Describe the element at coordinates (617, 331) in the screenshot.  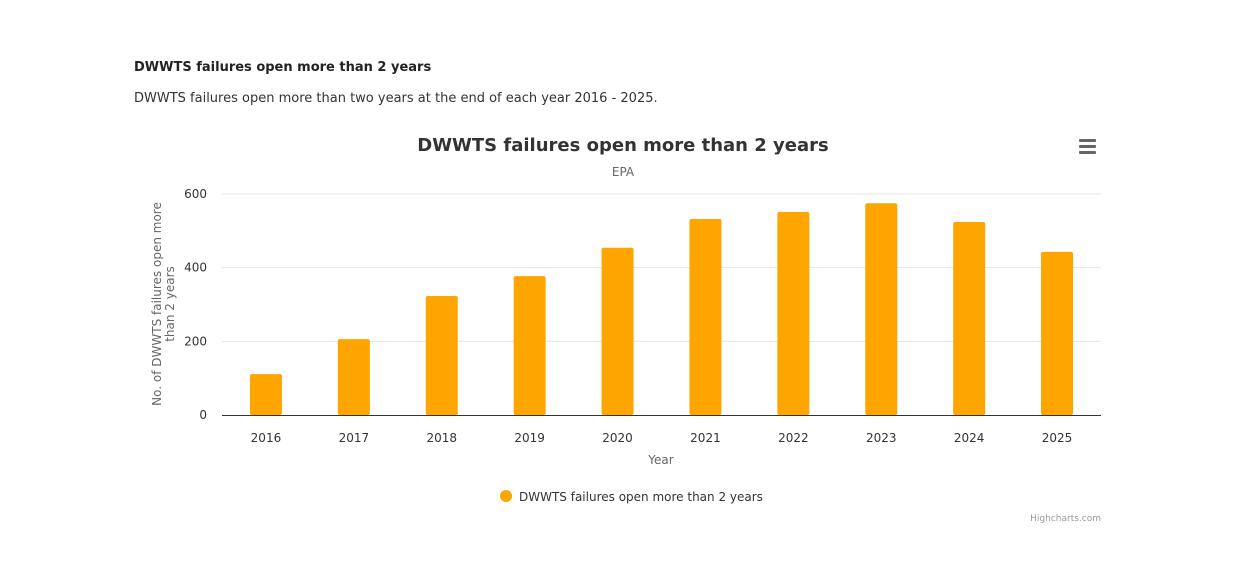
I see `bar-2020` at that location.